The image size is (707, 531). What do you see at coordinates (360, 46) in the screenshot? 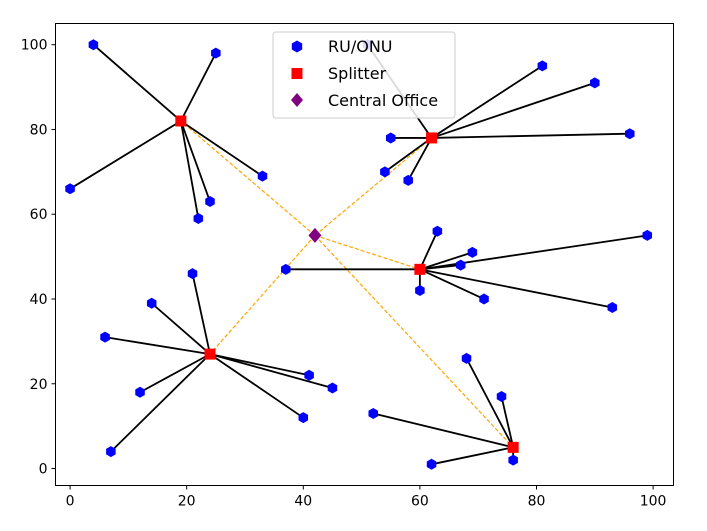
I see `legend-label-ru-onu: RU/ONU` at bounding box center [360, 46].